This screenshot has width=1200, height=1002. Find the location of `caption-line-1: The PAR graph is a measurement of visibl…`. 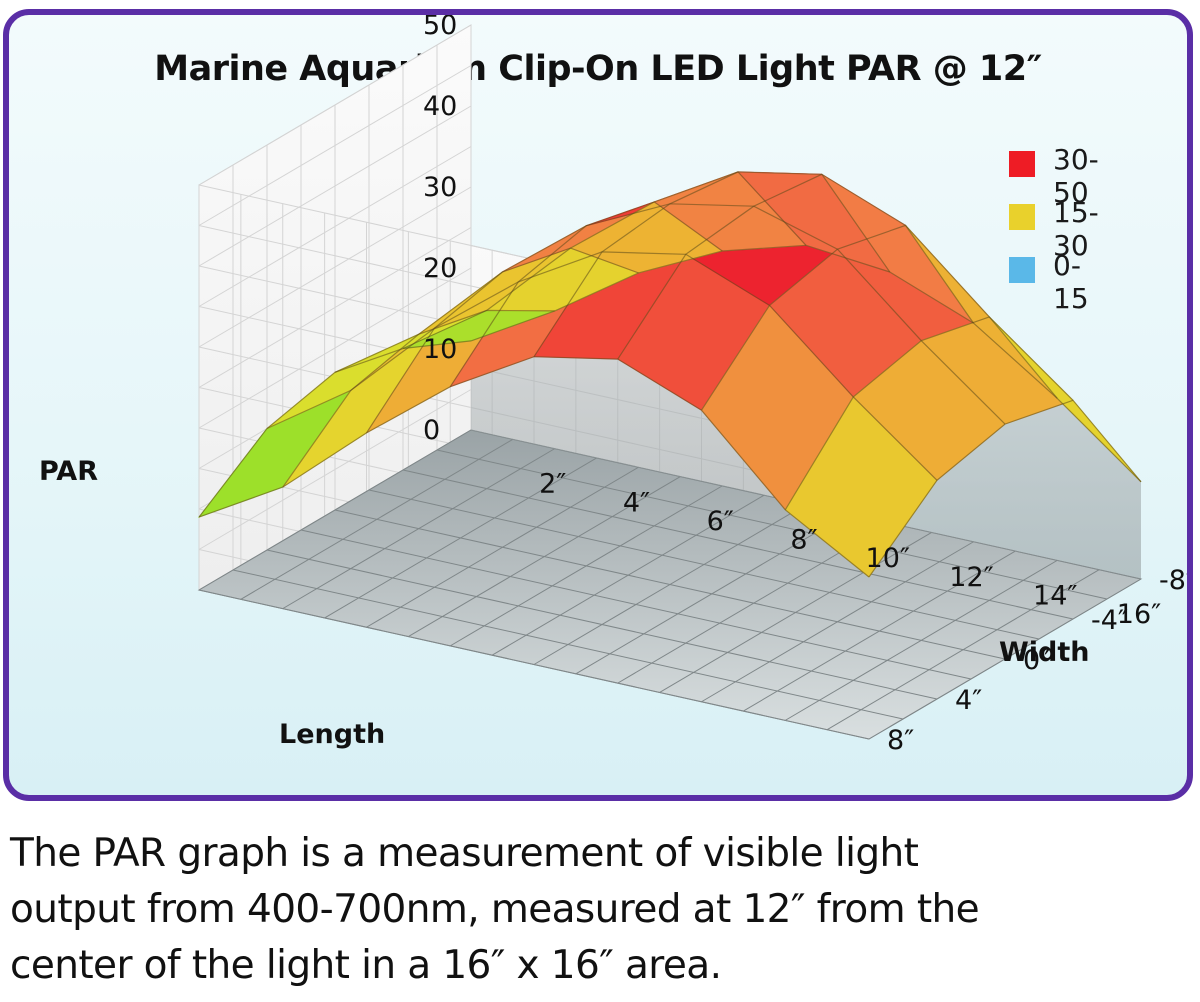

caption-line-1: The PAR graph is a measurement of visibl… is located at coordinates (464, 853).